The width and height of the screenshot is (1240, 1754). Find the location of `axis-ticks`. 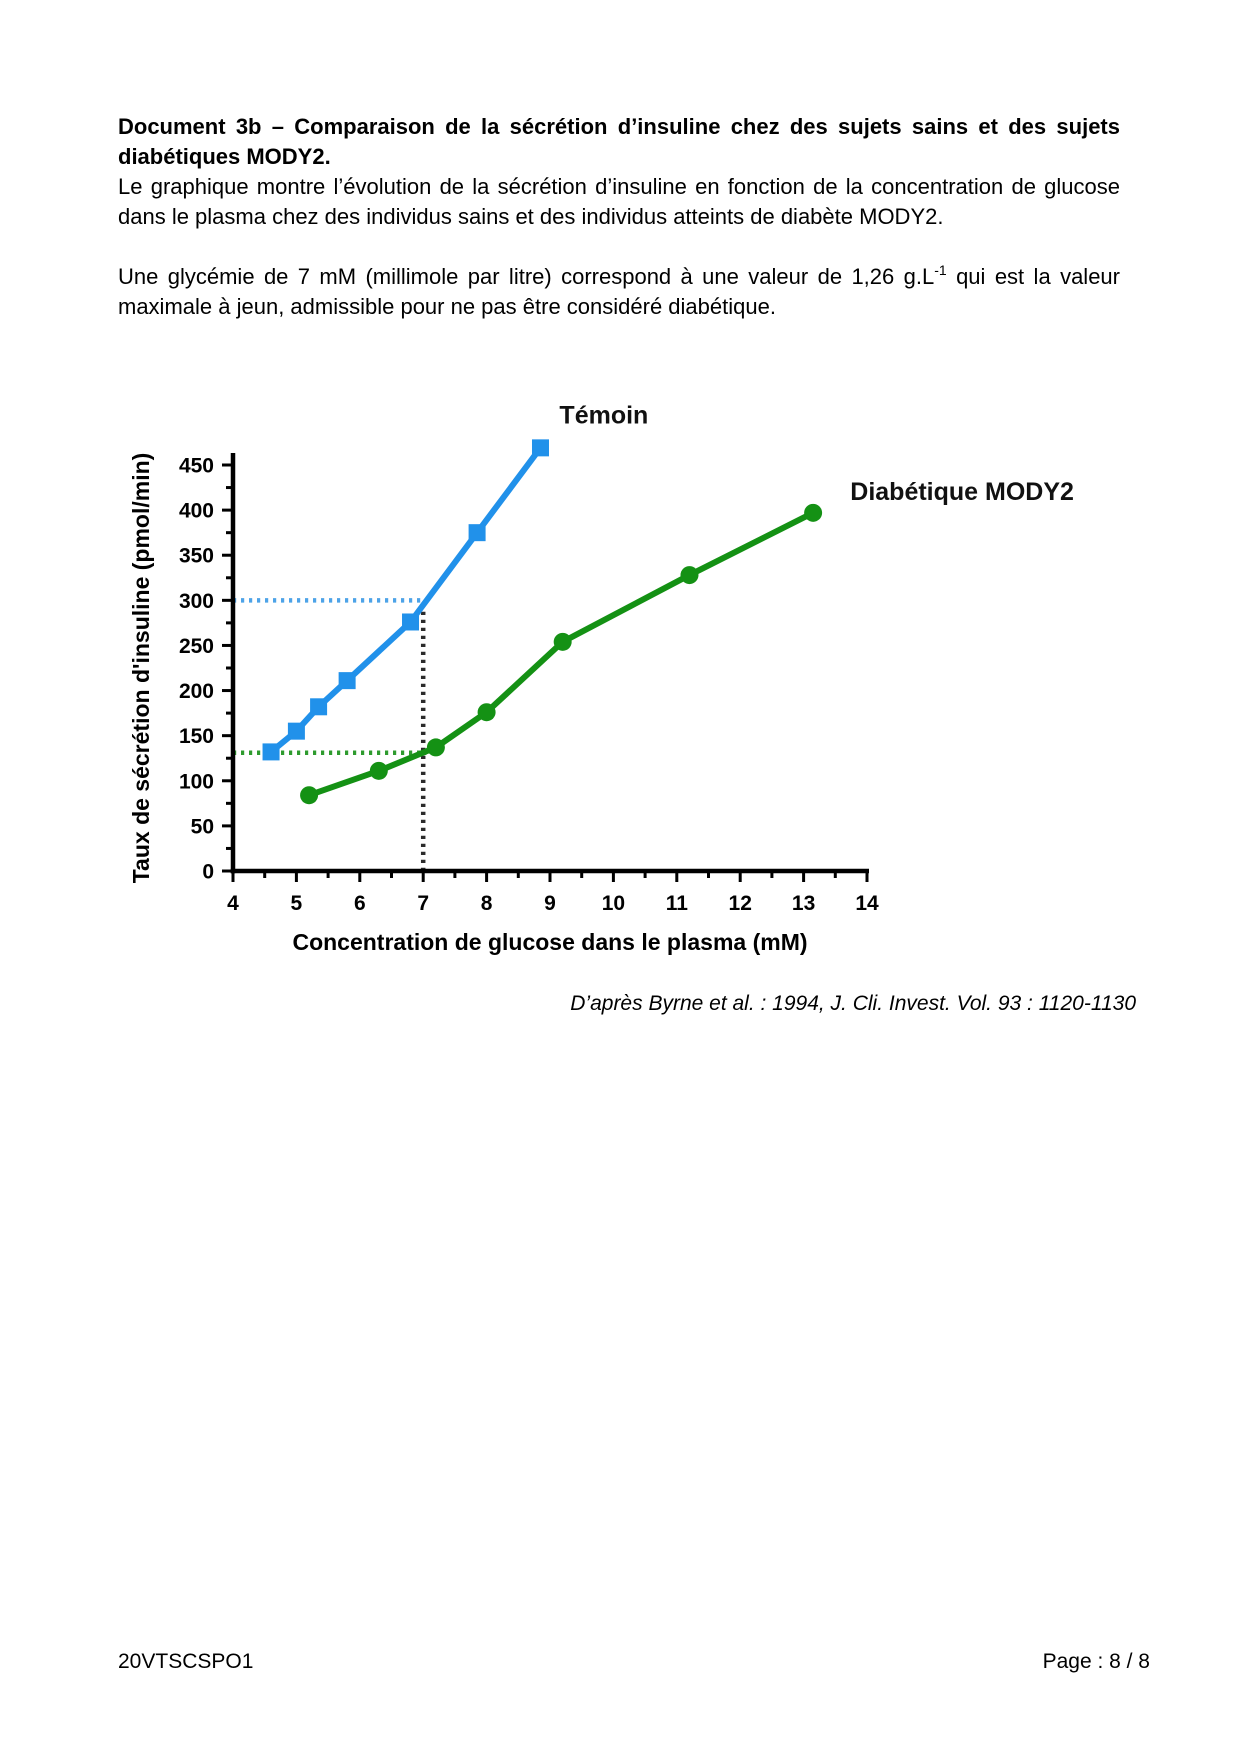

axis-ticks is located at coordinates (545, 672).